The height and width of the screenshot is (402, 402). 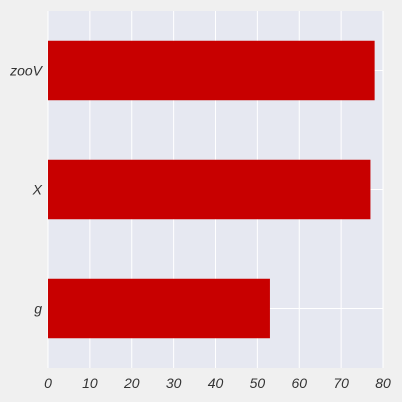 What do you see at coordinates (37, 190) in the screenshot?
I see `category-label: X` at bounding box center [37, 190].